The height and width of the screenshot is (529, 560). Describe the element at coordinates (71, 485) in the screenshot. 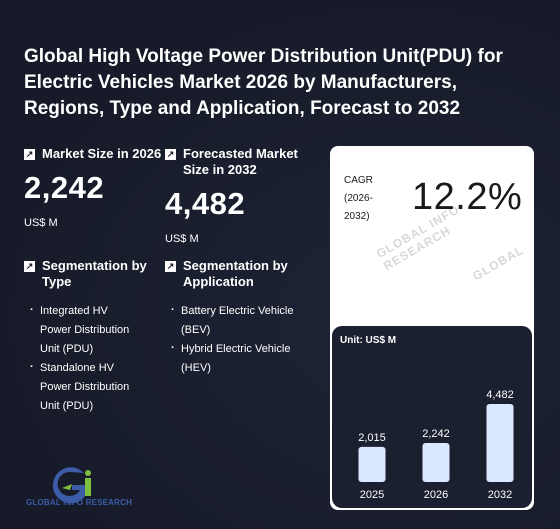

I see `logo-icon` at that location.